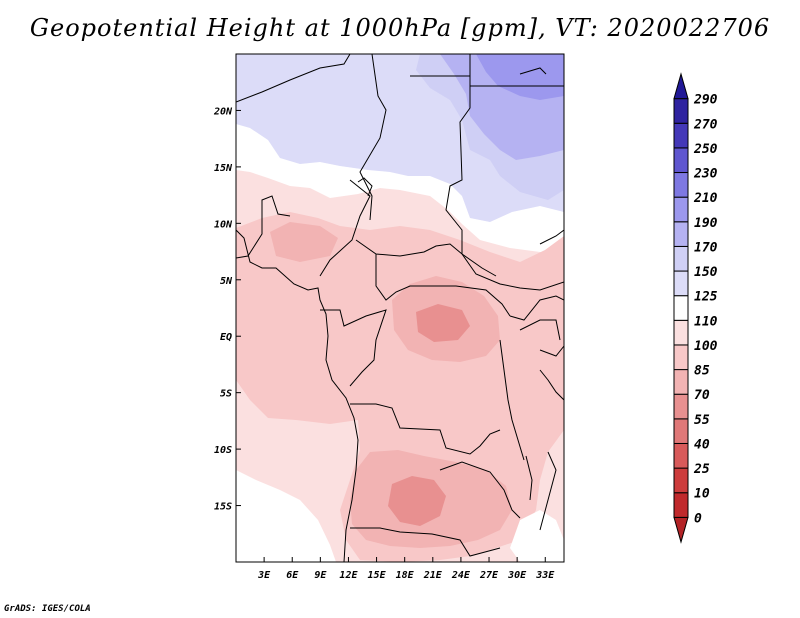 The width and height of the screenshot is (800, 618). I want to click on credit-label: GrADS: IGES/COLA, so click(47, 609).